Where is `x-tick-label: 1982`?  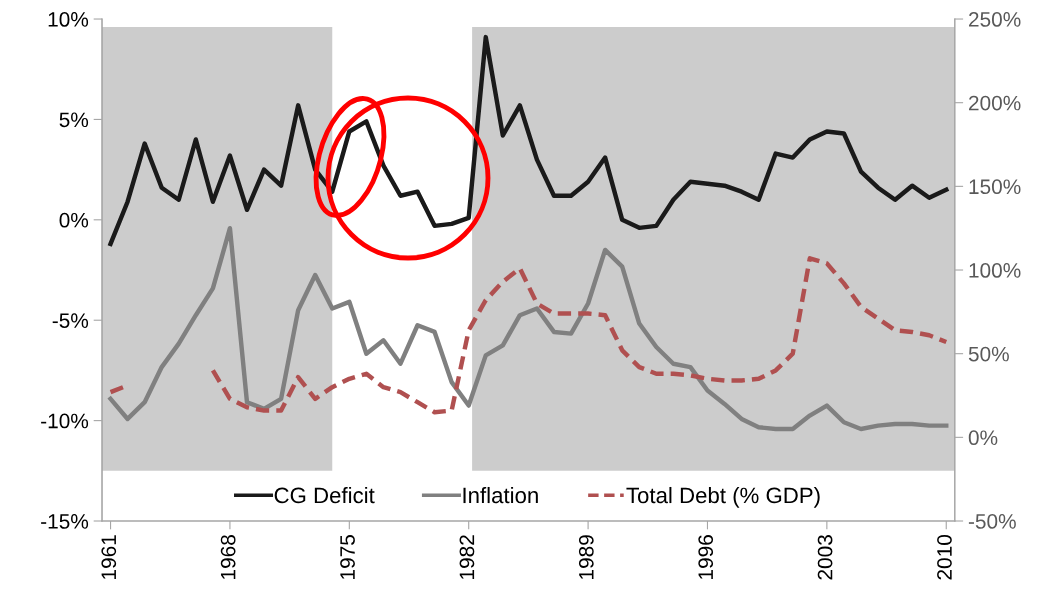 x-tick-label: 1982 is located at coordinates (467, 557).